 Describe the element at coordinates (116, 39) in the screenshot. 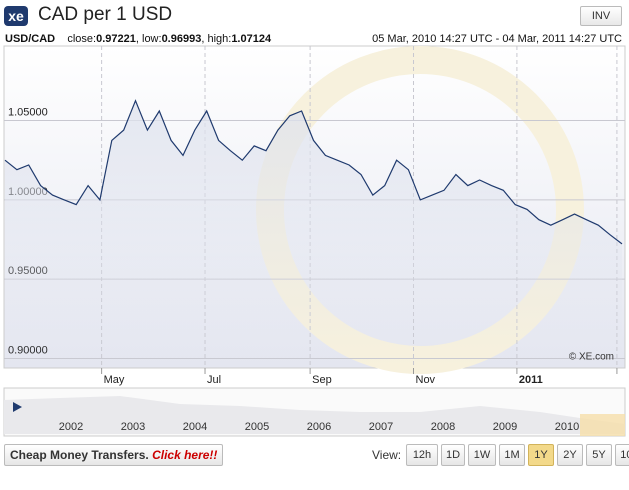

I see `stat-value: 0.97221` at that location.